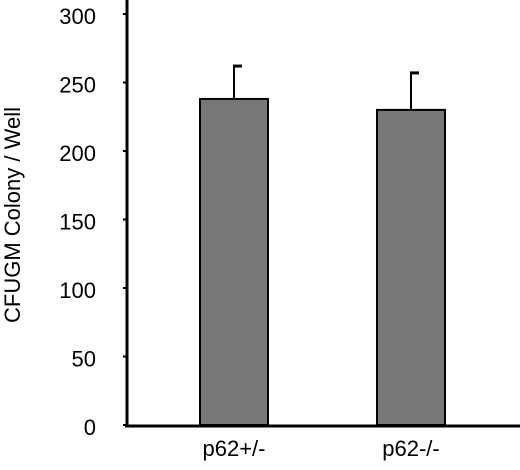 The height and width of the screenshot is (470, 520). Describe the element at coordinates (77, 221) in the screenshot. I see `y-tick-label: 150` at that location.